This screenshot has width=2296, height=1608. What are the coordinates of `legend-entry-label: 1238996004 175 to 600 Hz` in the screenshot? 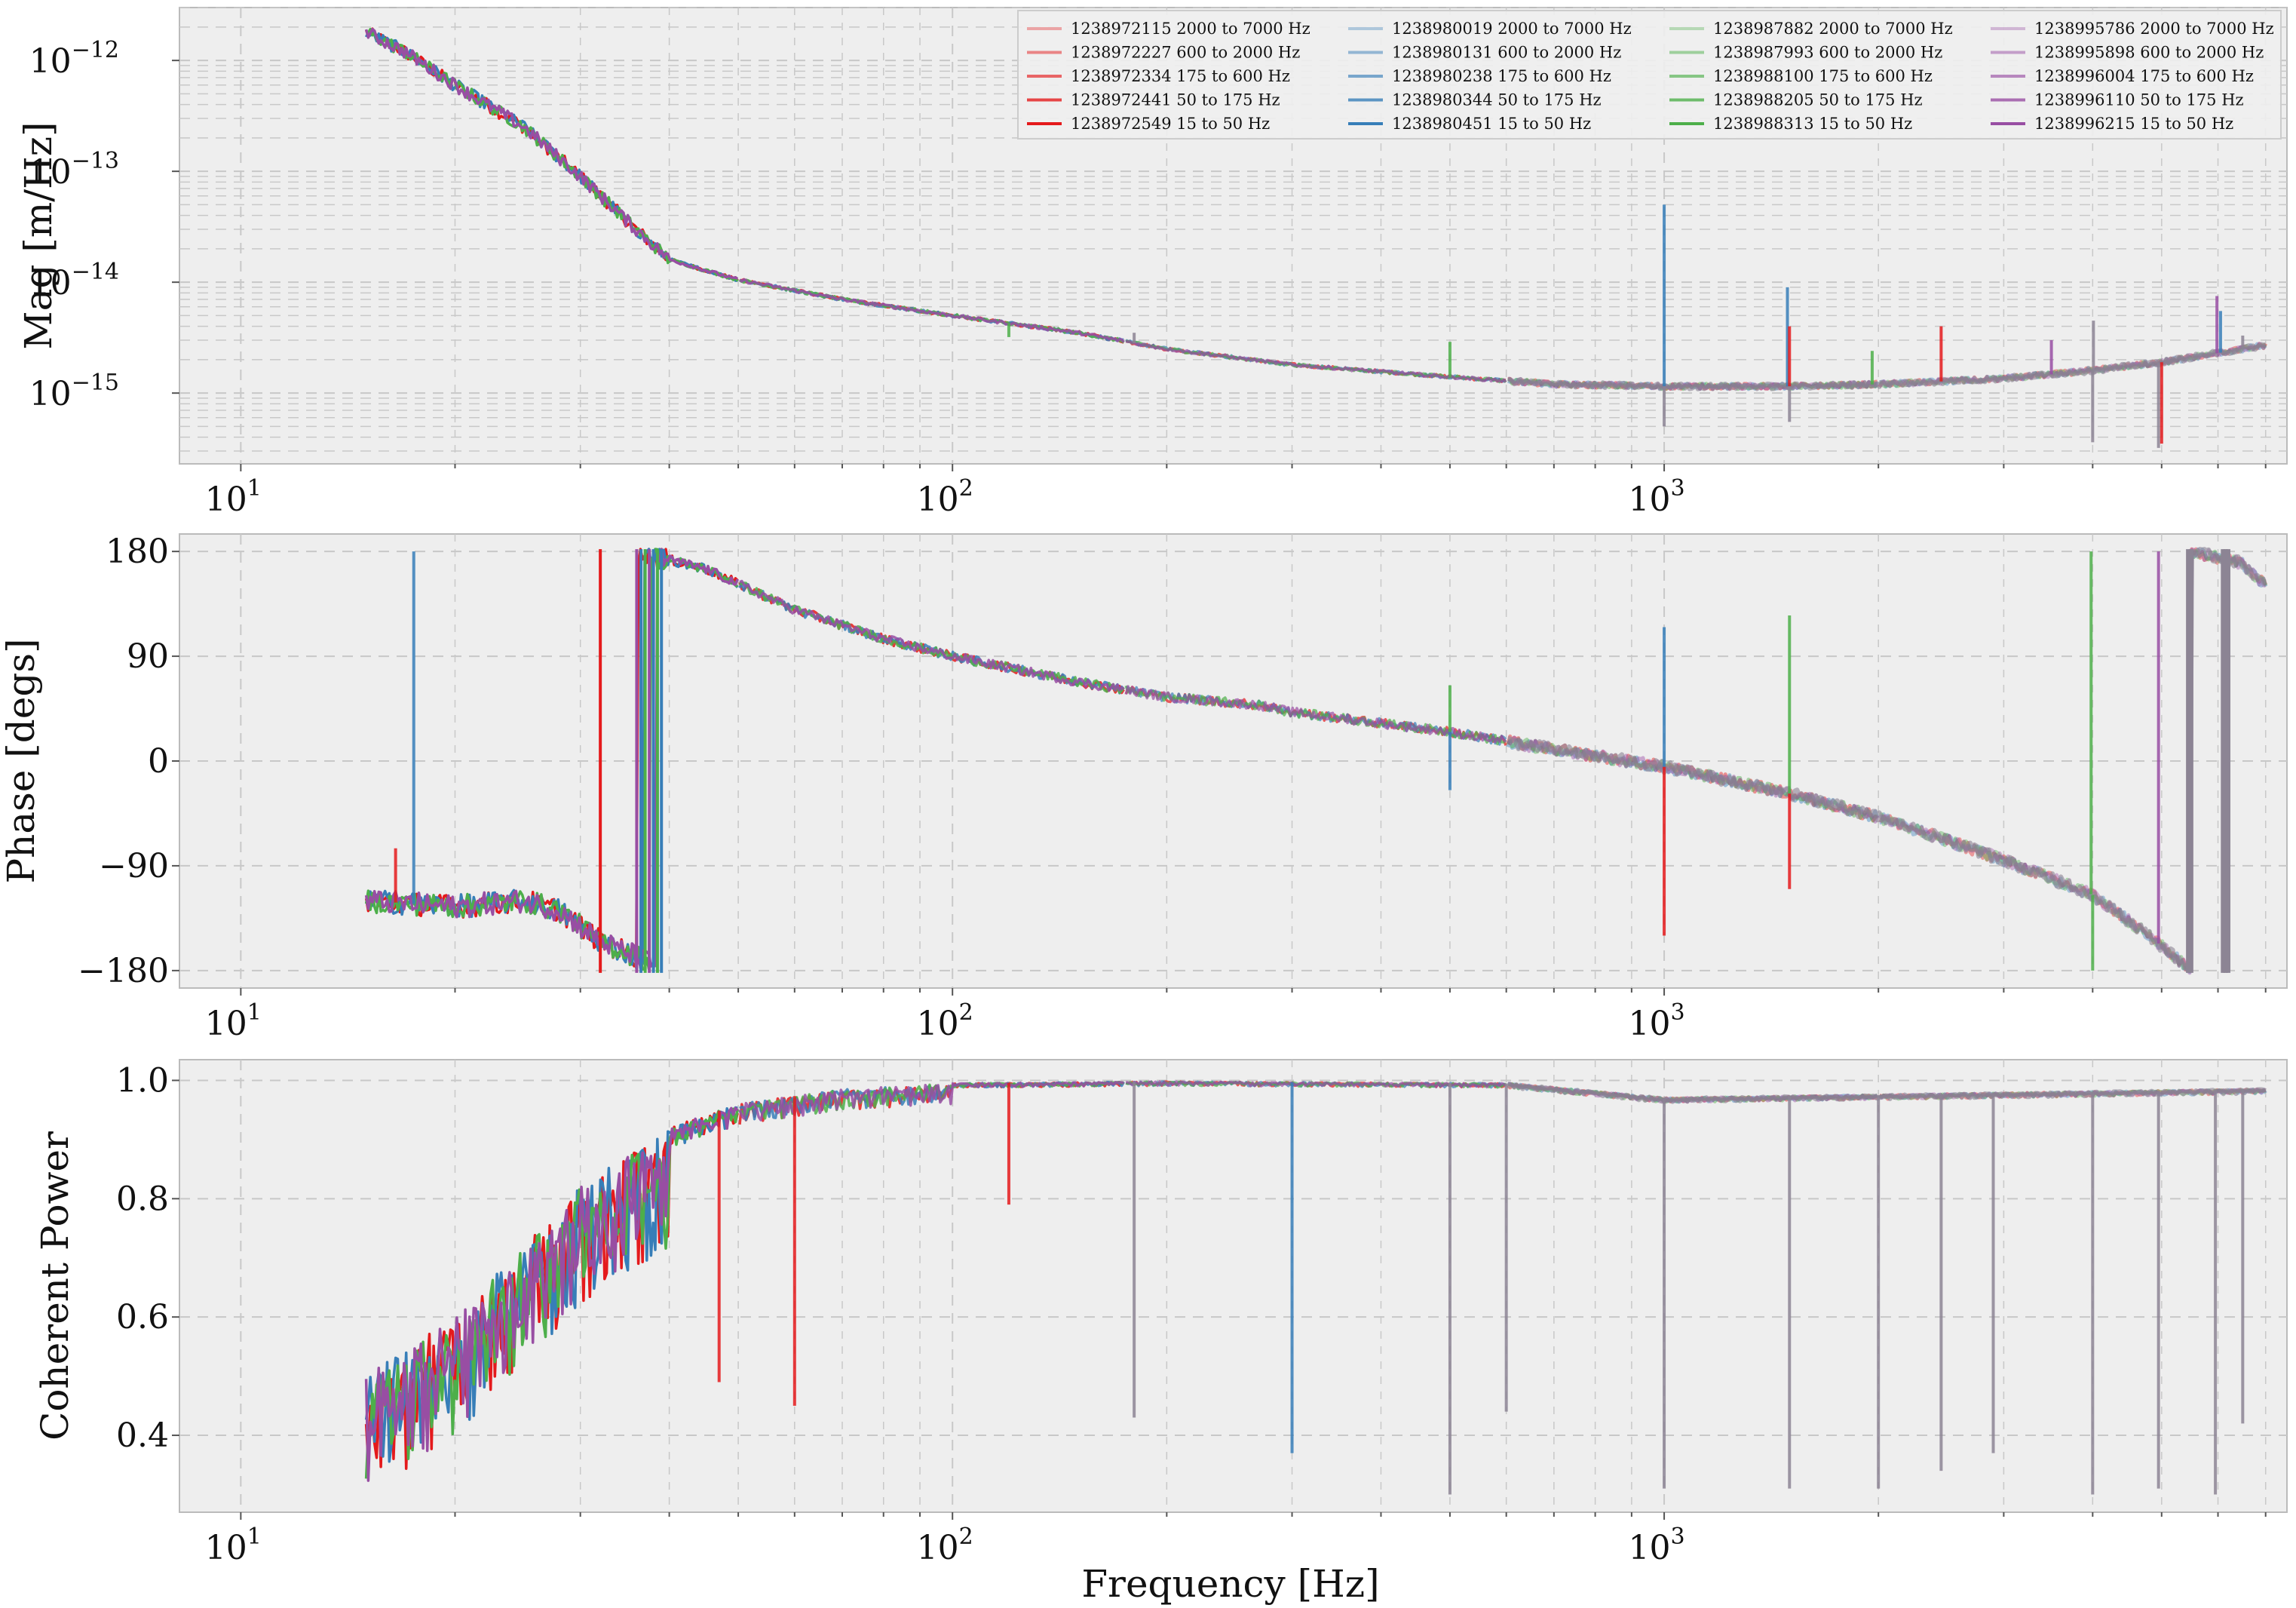 It's located at (2144, 76).